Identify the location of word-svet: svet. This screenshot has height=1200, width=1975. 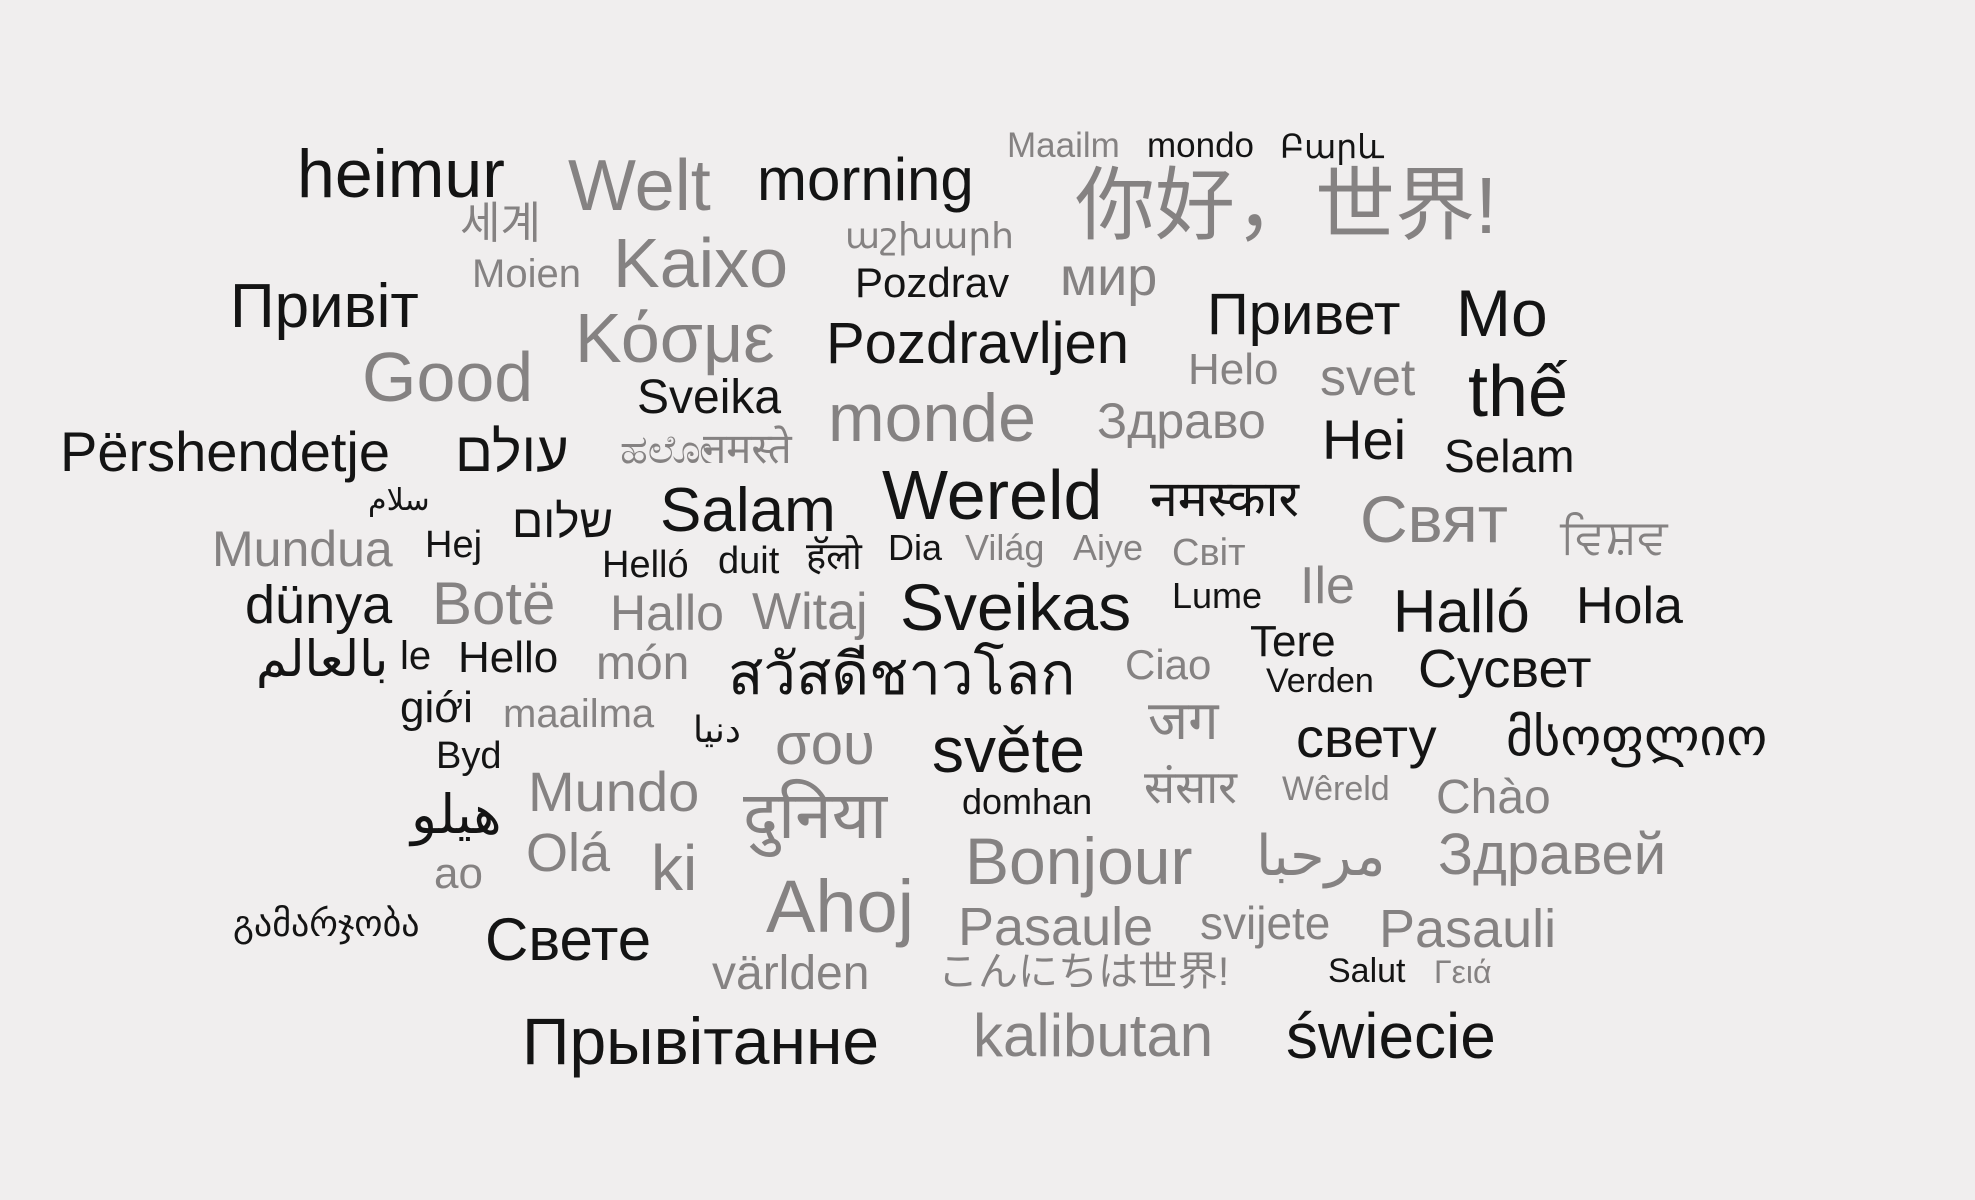
(1368, 378).